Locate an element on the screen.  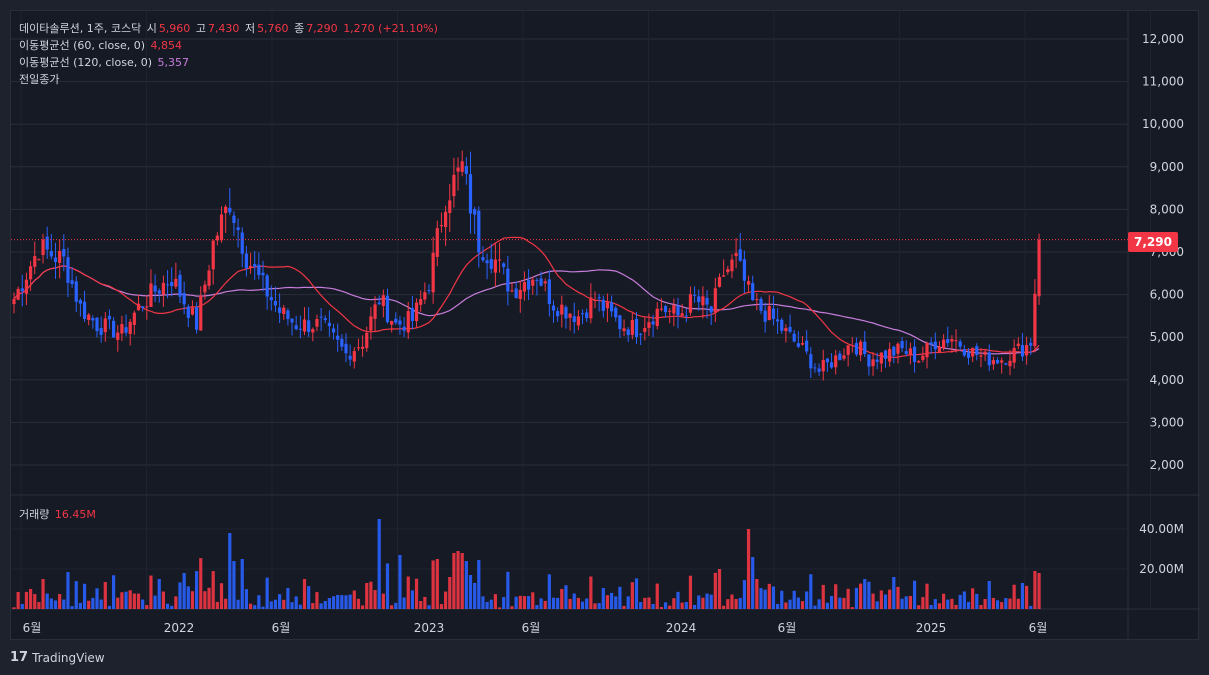
price-tick-label: 2,000 is located at coordinates (1167, 465).